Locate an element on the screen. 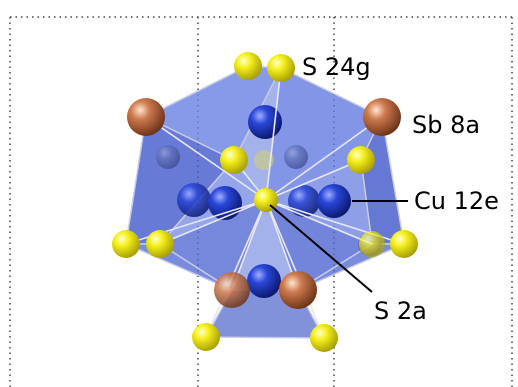  label-sb-8a: Sb 8a is located at coordinates (446, 125).